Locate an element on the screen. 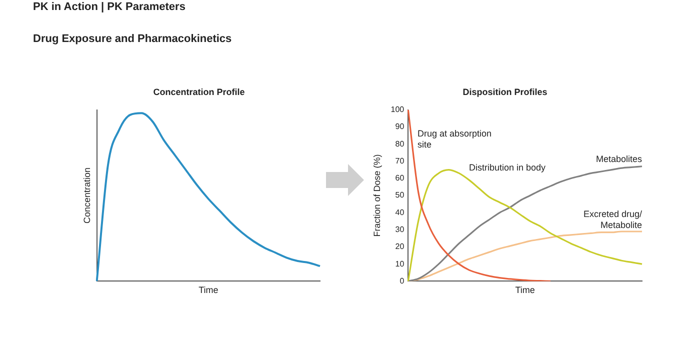  y-tick-label: 60 is located at coordinates (400, 178).